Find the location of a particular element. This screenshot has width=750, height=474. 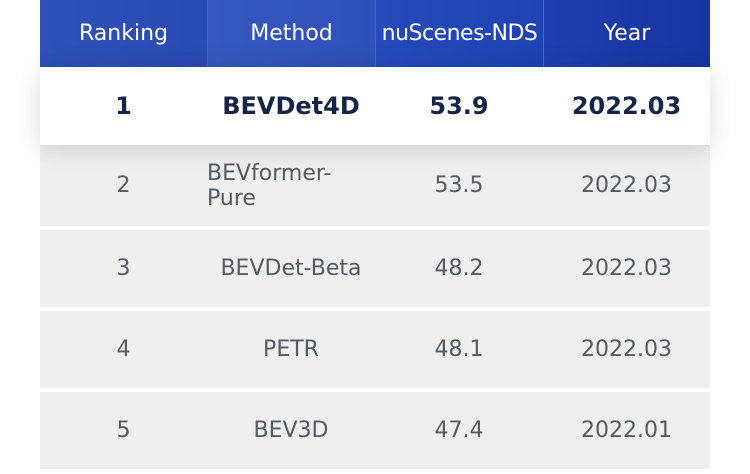

header-year: Year is located at coordinates (626, 33).